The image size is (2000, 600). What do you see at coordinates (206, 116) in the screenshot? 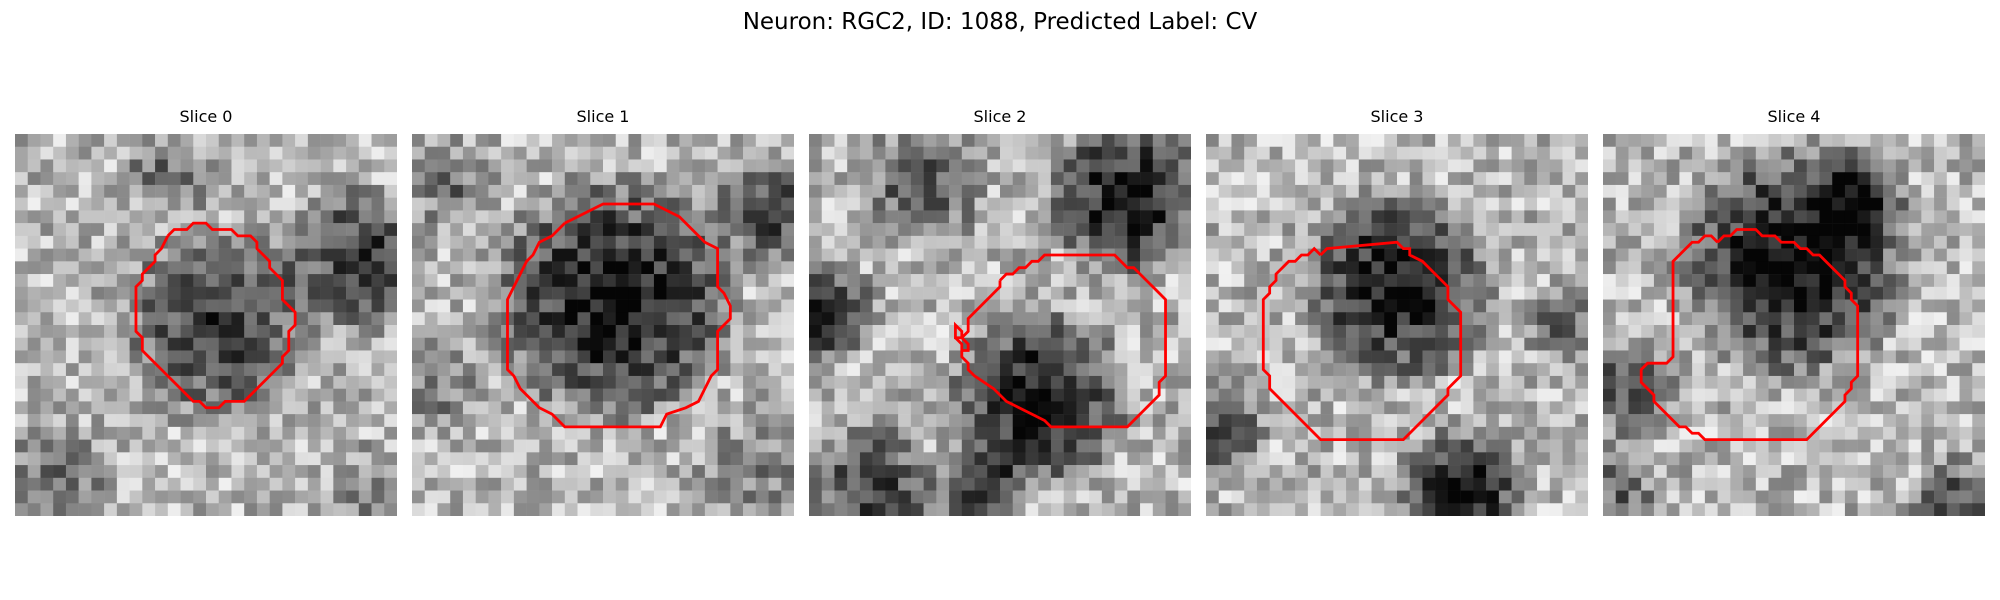
I see `slice-title: Slice 0` at bounding box center [206, 116].